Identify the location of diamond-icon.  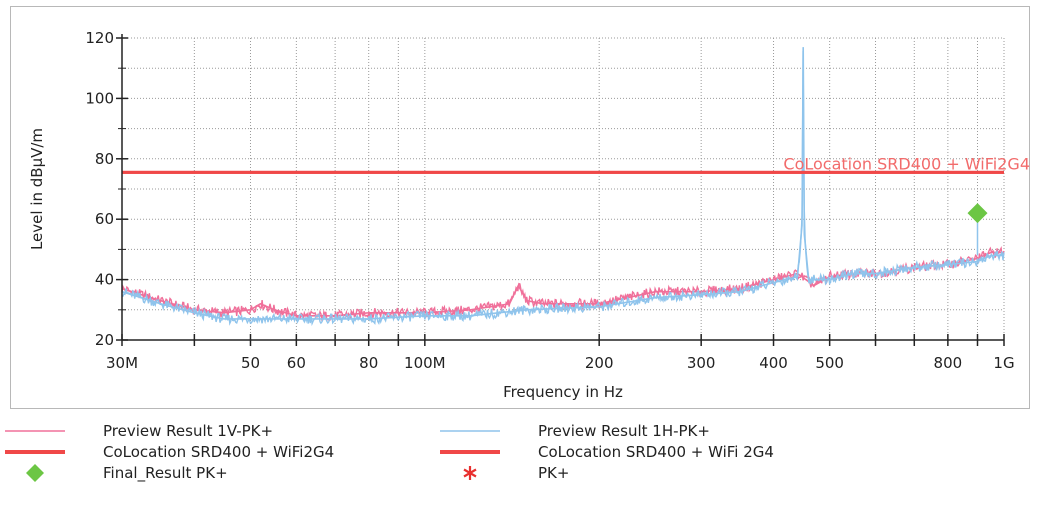
(35, 473).